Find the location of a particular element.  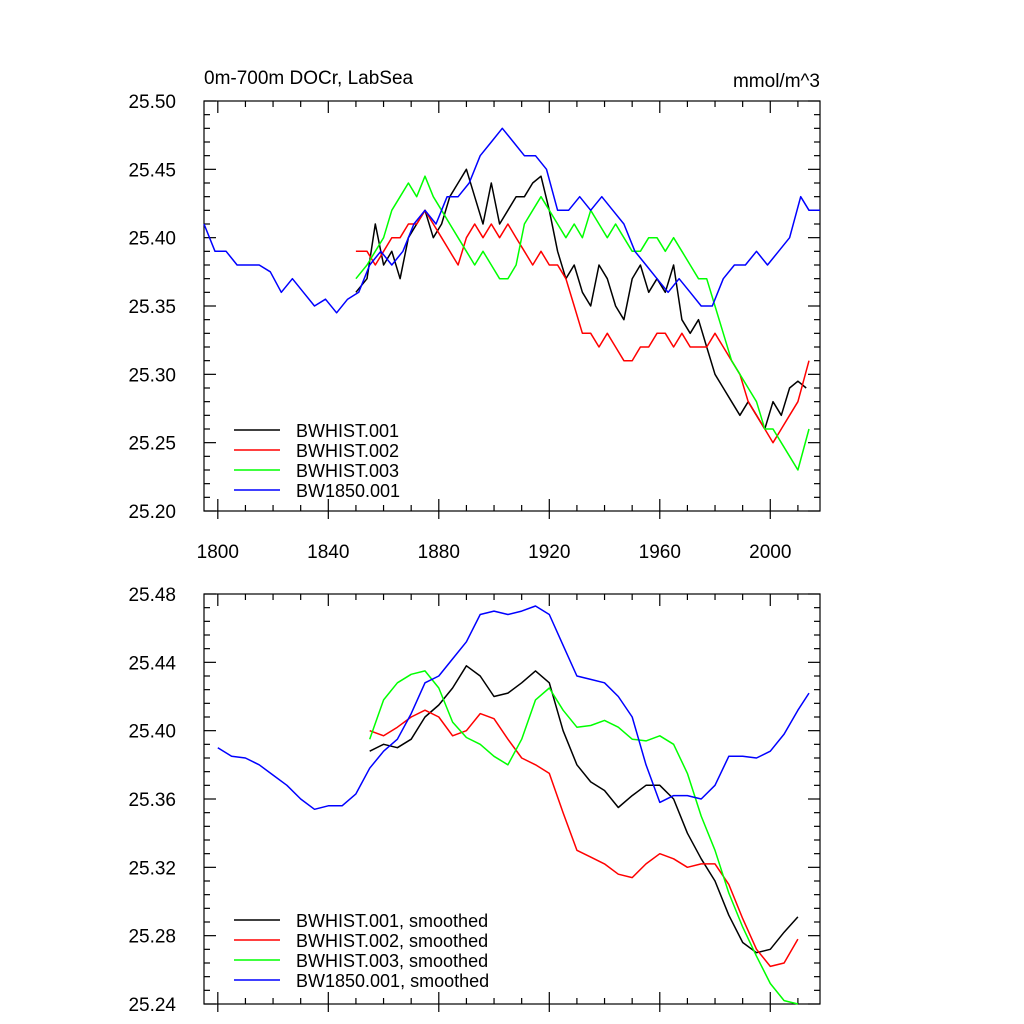

legend-label: BWHIST.003 is located at coordinates (347, 471).